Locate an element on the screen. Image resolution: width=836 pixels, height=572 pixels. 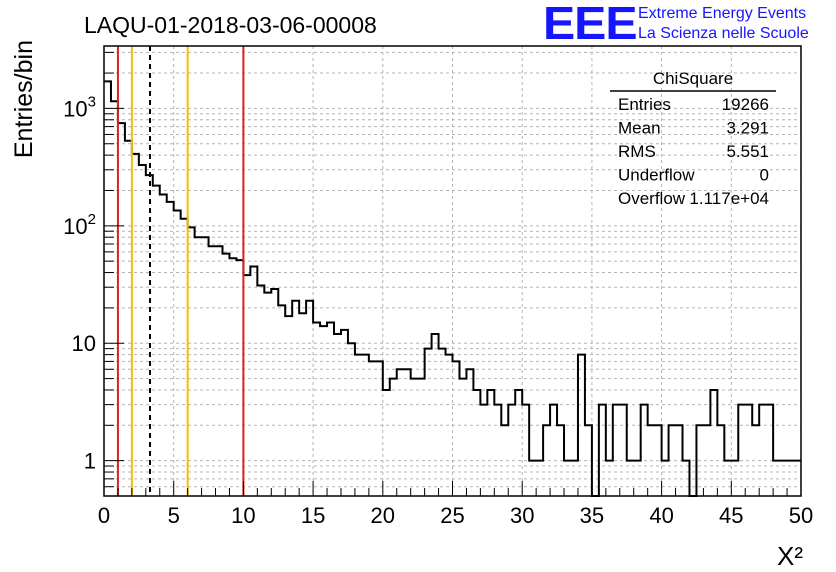
stats-row-label: Underflow is located at coordinates (656, 175).